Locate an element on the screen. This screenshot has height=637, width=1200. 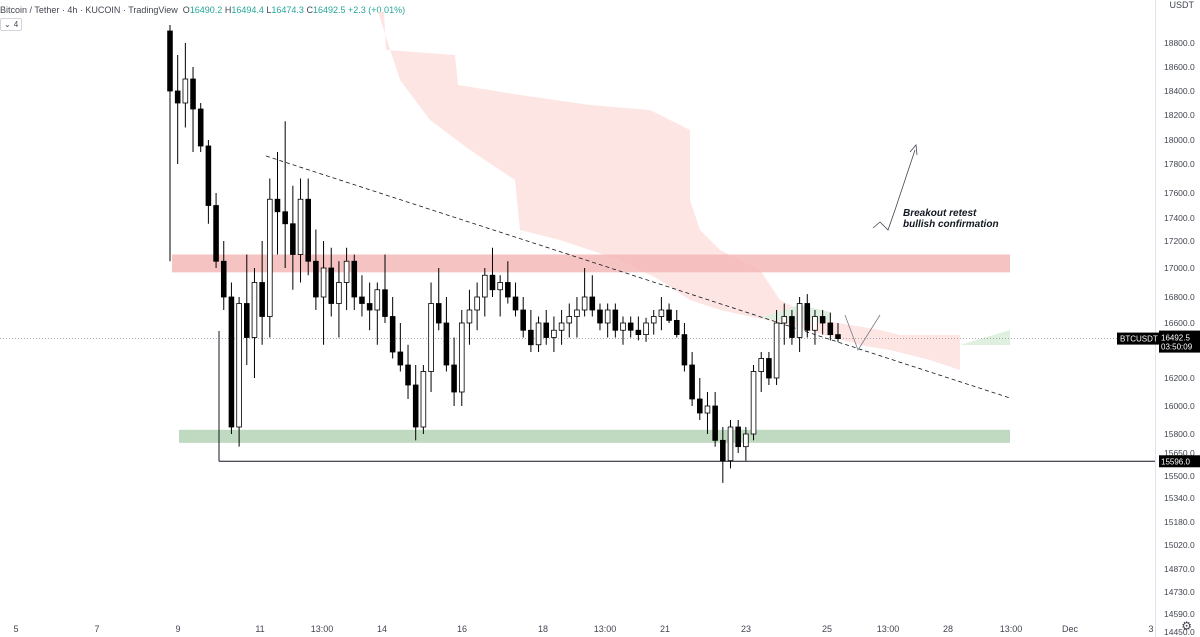
x-tick-label: 23 is located at coordinates (746, 629).